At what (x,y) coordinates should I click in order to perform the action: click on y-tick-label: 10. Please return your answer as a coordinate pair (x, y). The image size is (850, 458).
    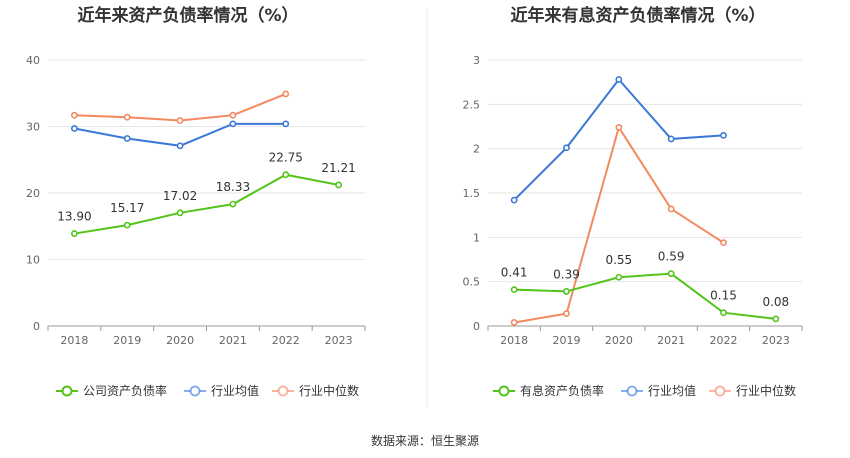
    Looking at the image, I should click on (33, 260).